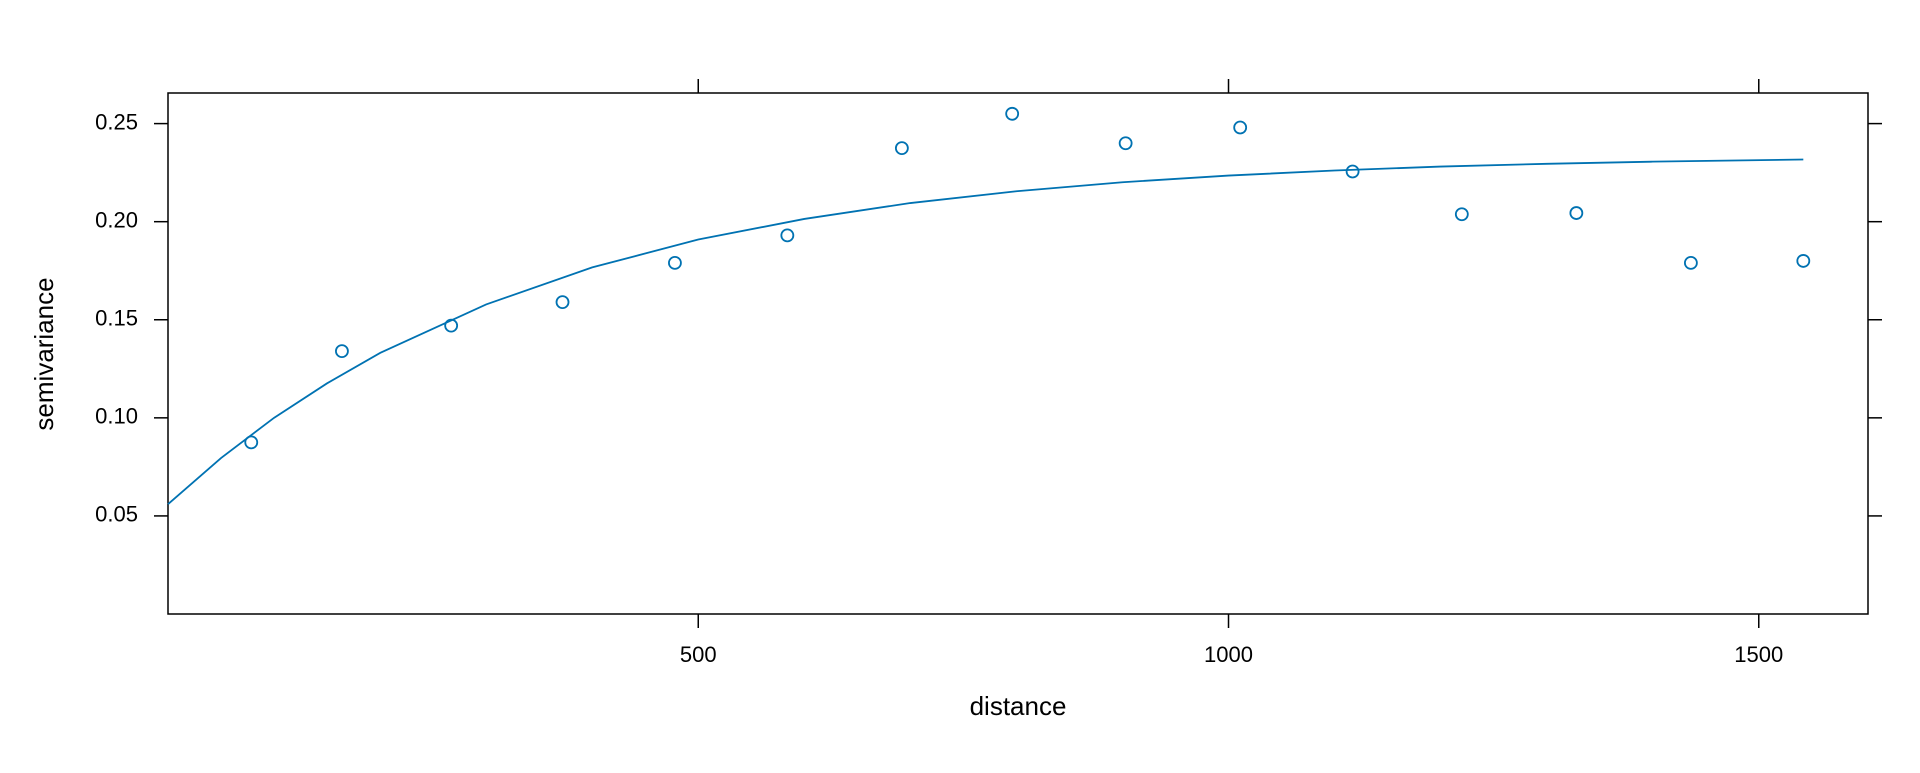  Describe the element at coordinates (1018, 706) in the screenshot. I see `x-axis-label: distance` at that location.